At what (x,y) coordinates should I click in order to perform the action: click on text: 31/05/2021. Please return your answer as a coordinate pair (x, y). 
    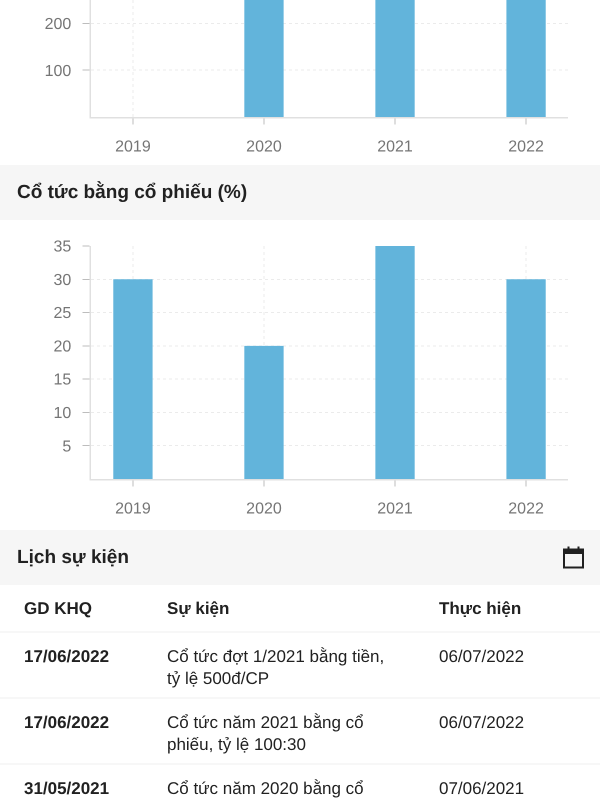
    Looking at the image, I should click on (67, 788).